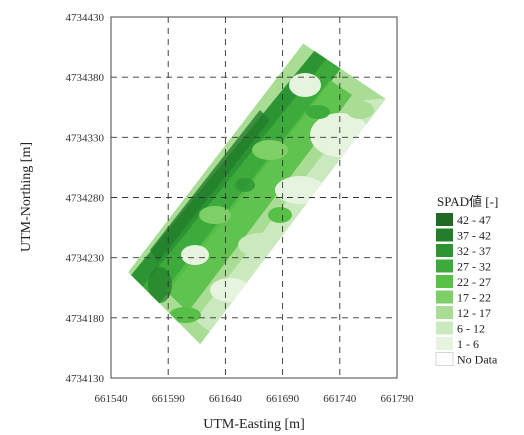  What do you see at coordinates (26, 197) in the screenshot?
I see `y-axis-label: UTM-Northing [m]` at bounding box center [26, 197].